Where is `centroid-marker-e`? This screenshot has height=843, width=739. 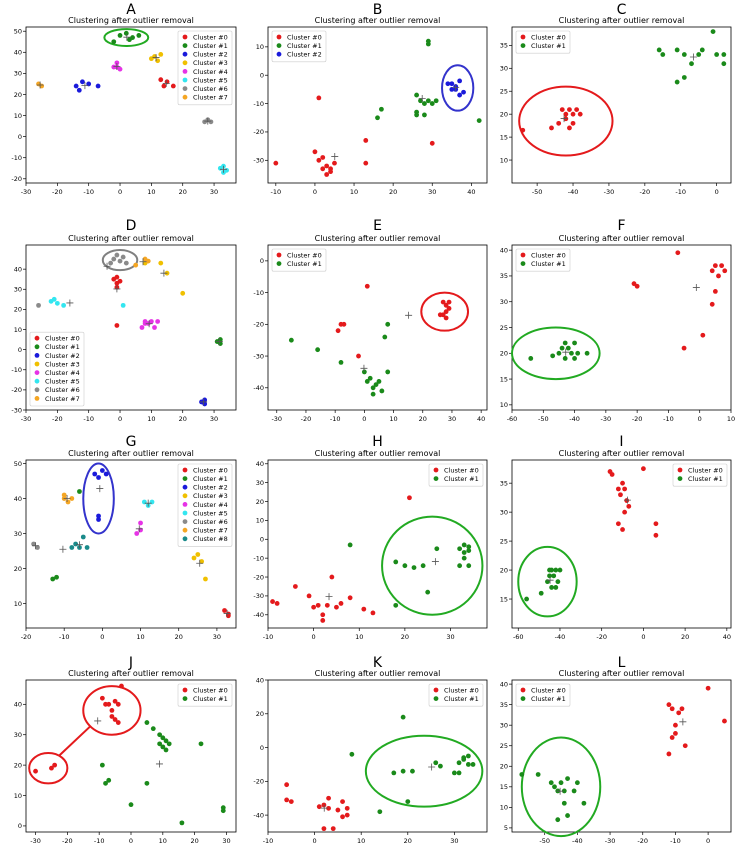 centroid-marker-e is located at coordinates (364, 368).